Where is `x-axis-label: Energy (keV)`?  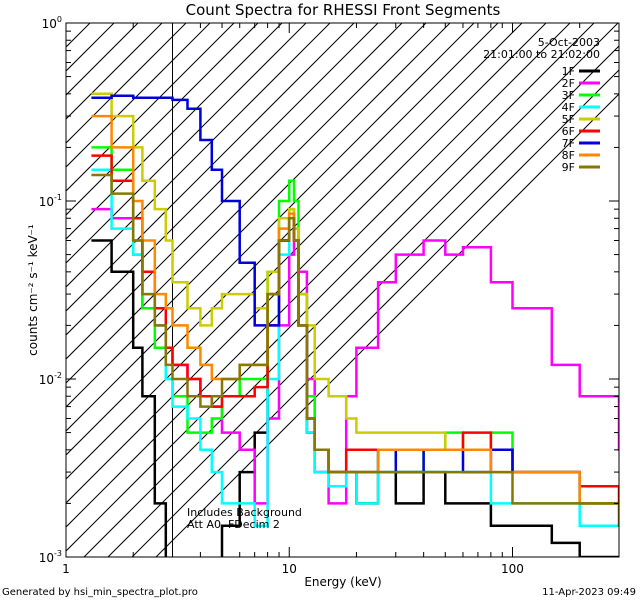 x-axis-label: Energy (keV) is located at coordinates (342, 582).